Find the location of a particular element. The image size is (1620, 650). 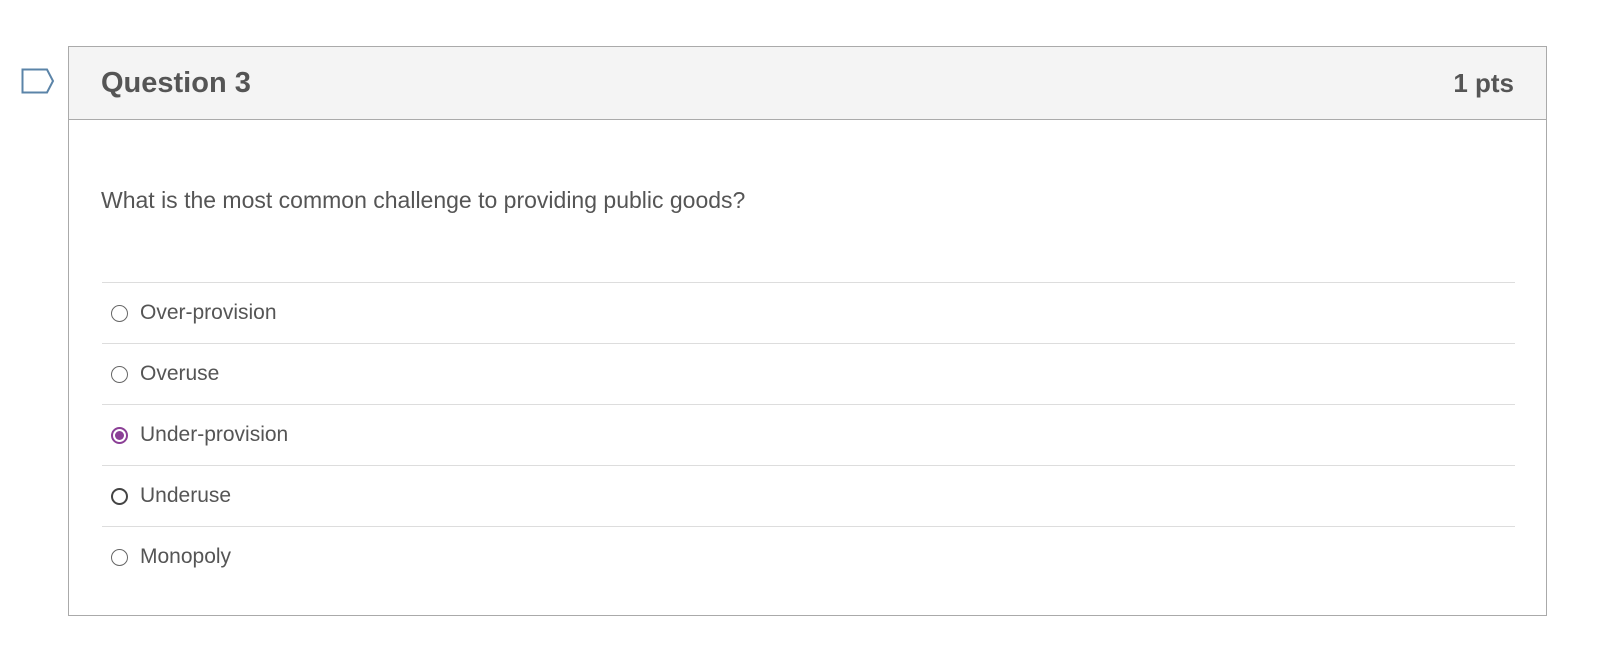

answer-label: Monopoly is located at coordinates (186, 556).